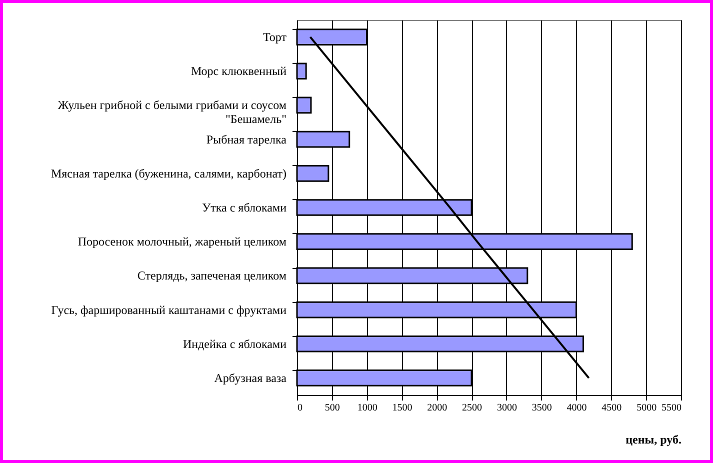 Image resolution: width=713 pixels, height=463 pixels. Describe the element at coordinates (212, 275) in the screenshot. I see `y-tick-label: Стерлядь, запеченая целиком` at that location.